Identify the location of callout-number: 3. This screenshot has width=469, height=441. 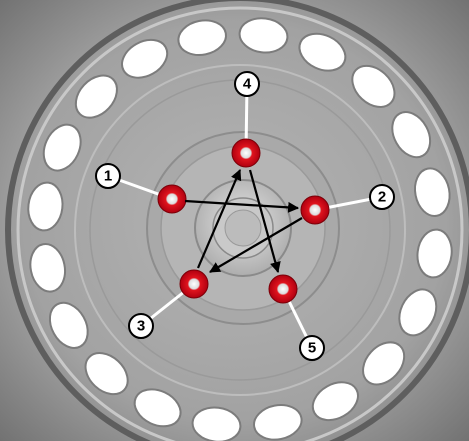
(141, 326).